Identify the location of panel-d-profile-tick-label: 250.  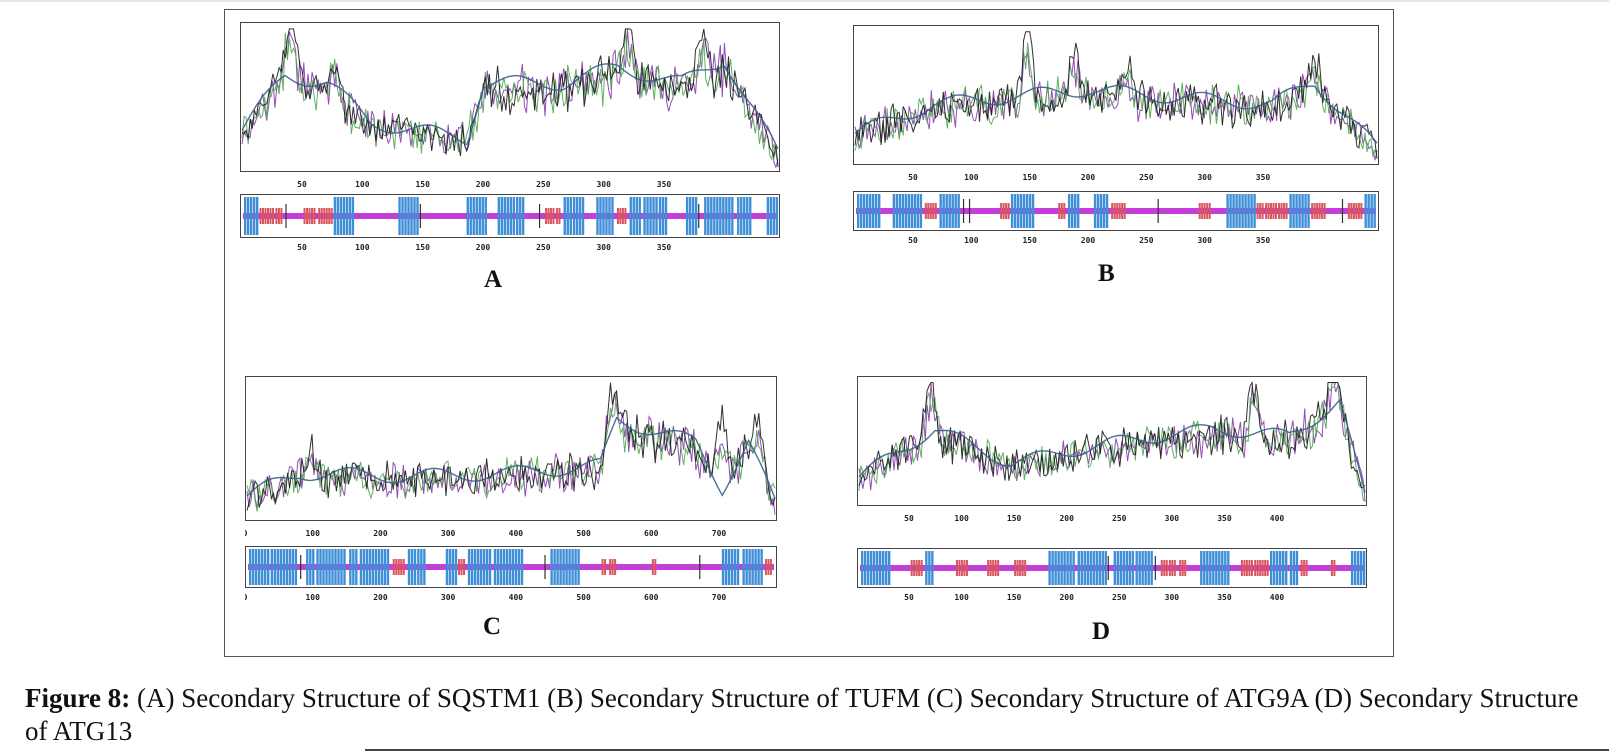
(1119, 518).